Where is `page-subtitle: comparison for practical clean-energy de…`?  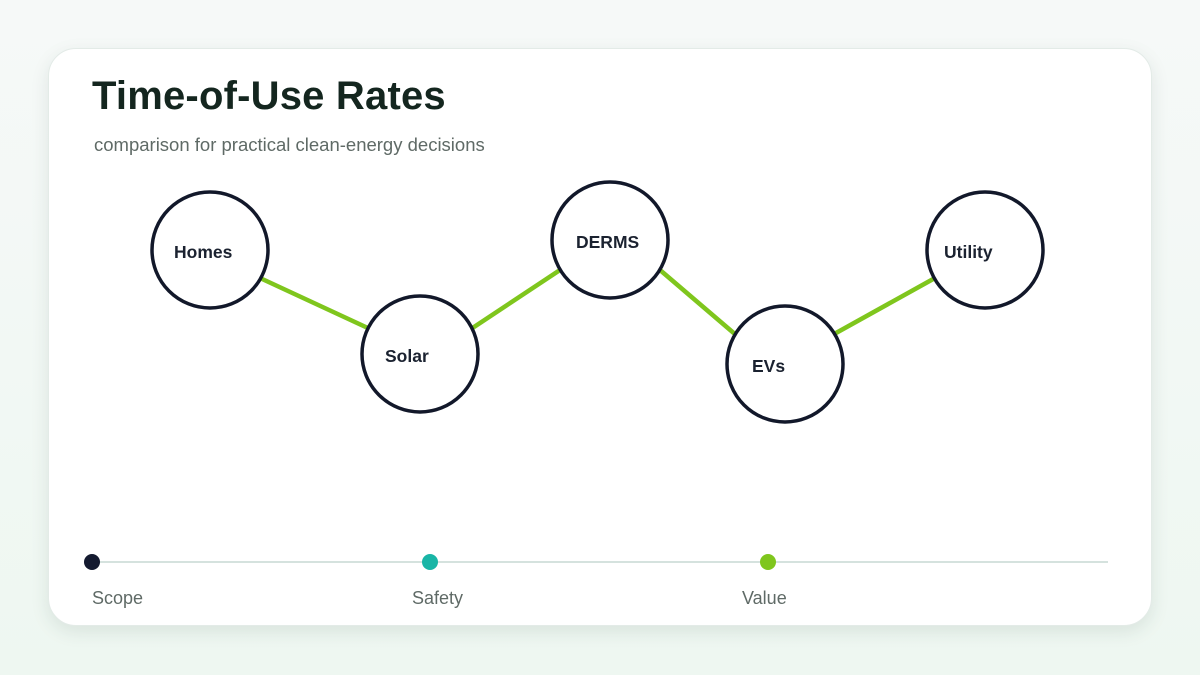 page-subtitle: comparison for practical clean-energy de… is located at coordinates (289, 144).